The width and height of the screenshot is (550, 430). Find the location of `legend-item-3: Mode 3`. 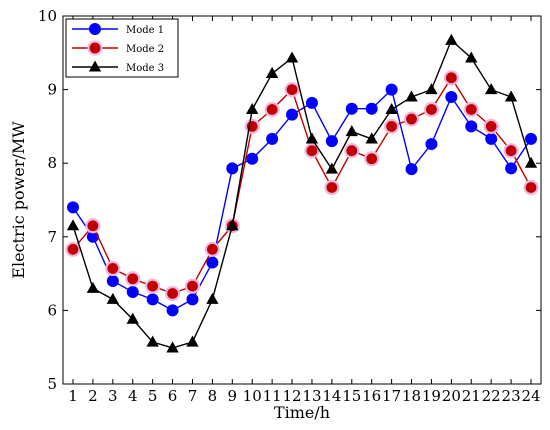

legend-item-3: Mode 3 is located at coordinates (118, 67).